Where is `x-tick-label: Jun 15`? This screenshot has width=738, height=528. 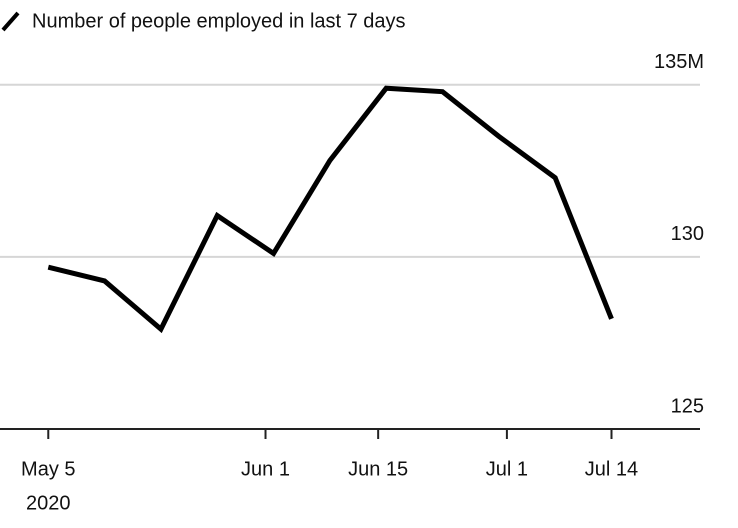 x-tick-label: Jun 15 is located at coordinates (378, 469).